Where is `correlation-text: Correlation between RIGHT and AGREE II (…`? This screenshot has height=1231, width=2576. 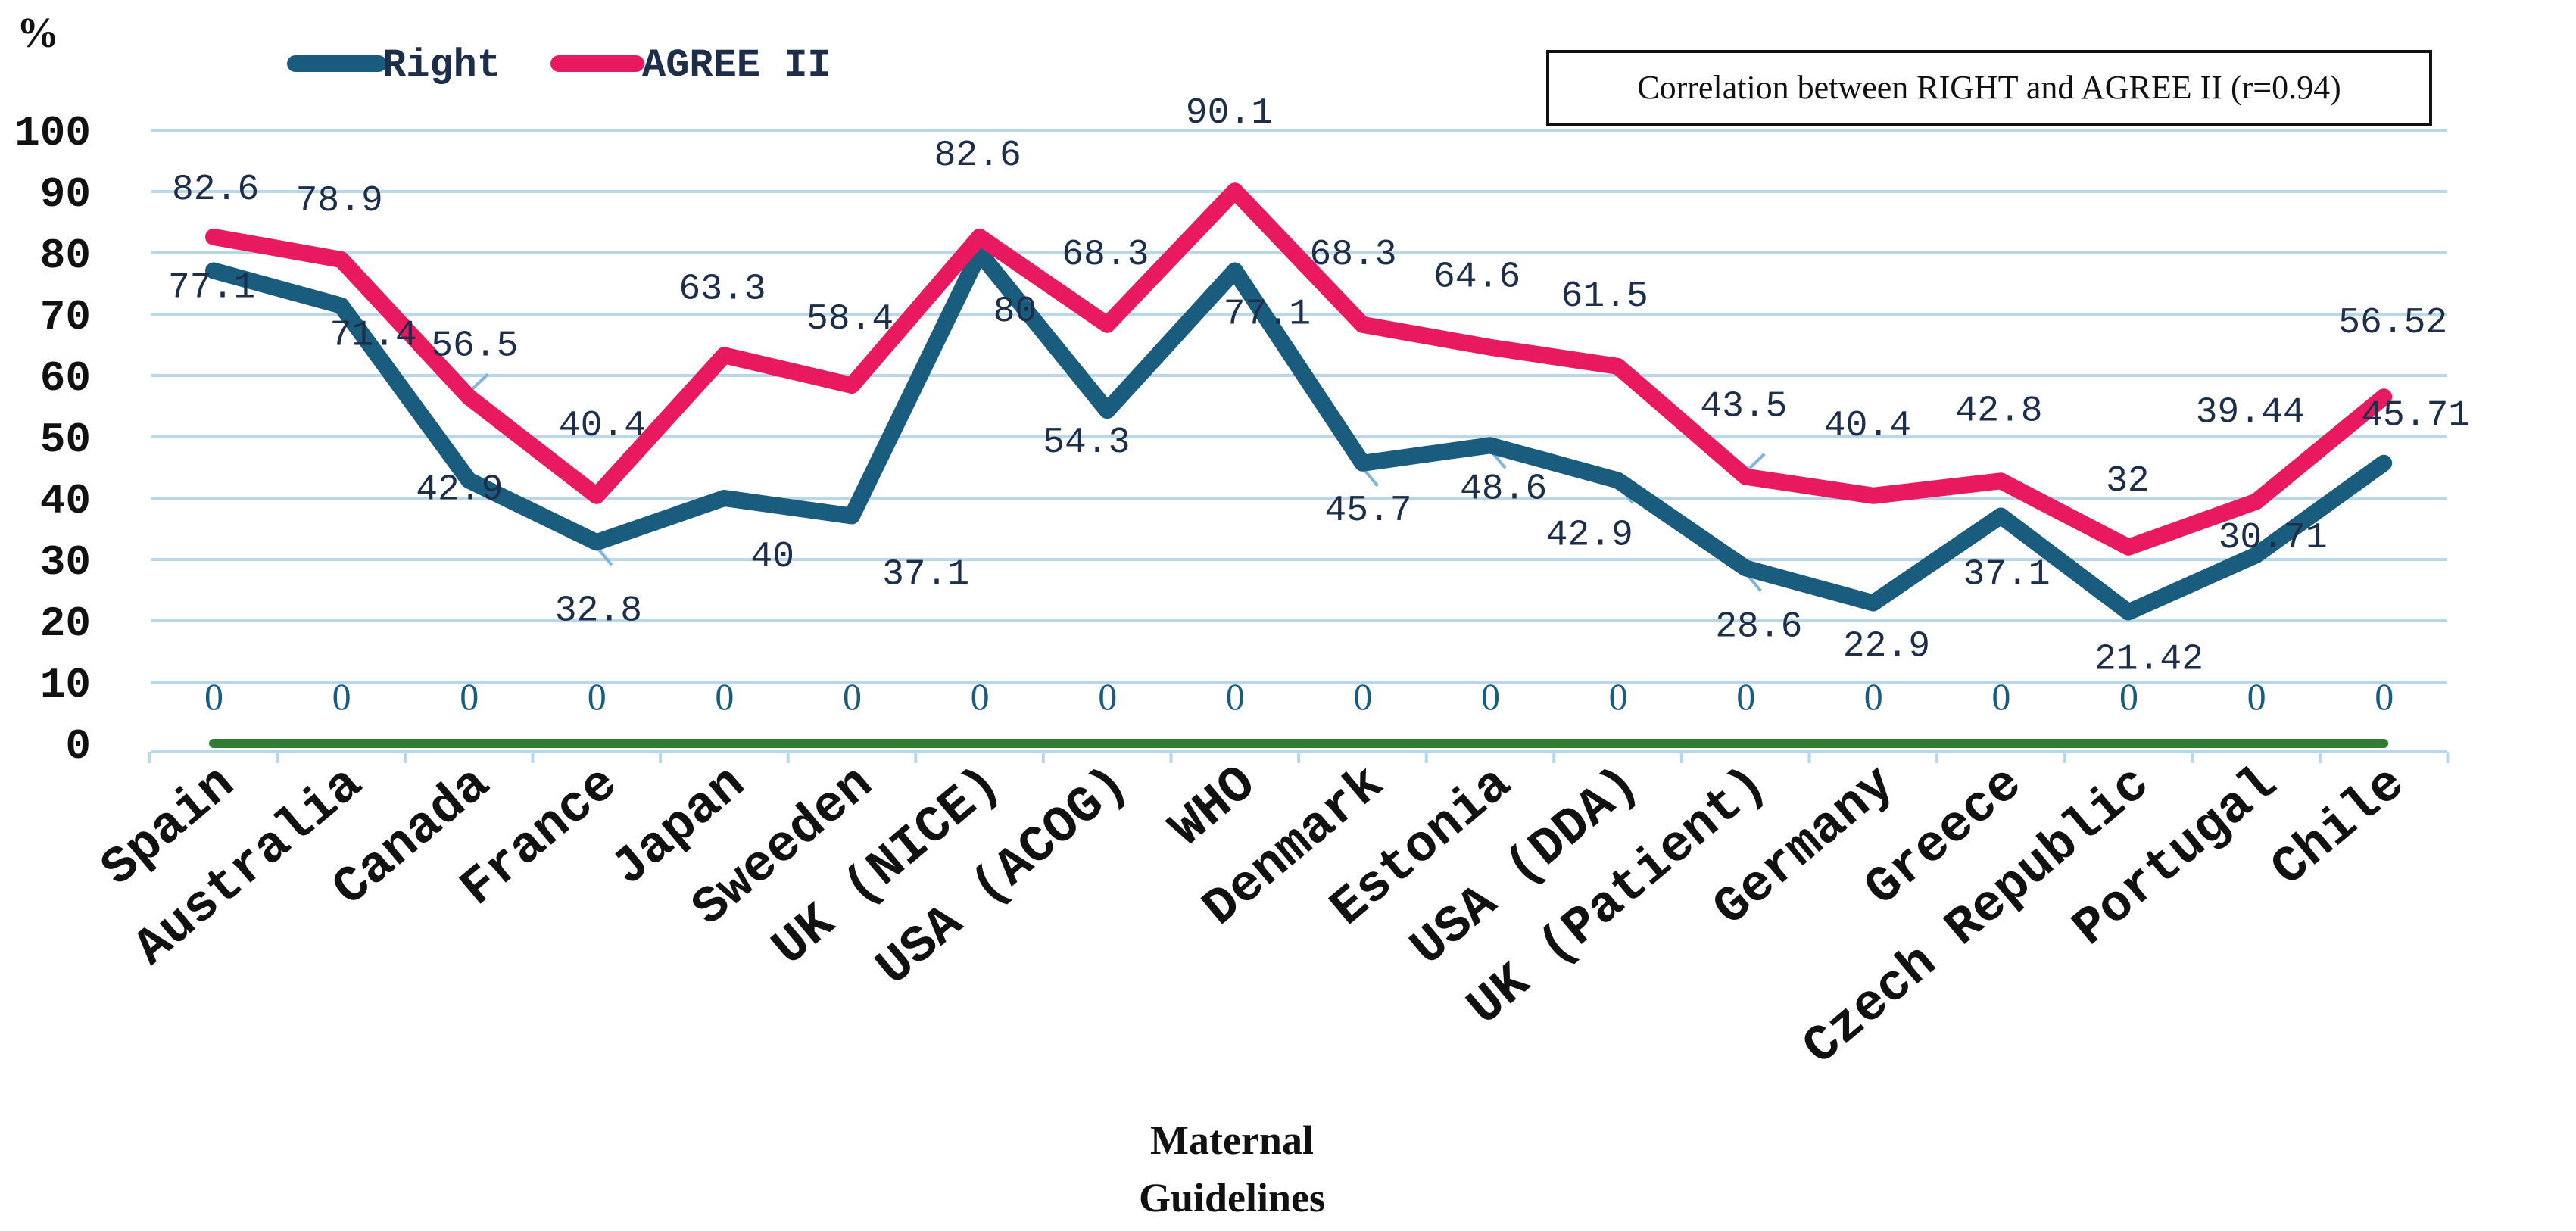 correlation-text: Correlation between RIGHT and AGREE II (… is located at coordinates (1989, 87).